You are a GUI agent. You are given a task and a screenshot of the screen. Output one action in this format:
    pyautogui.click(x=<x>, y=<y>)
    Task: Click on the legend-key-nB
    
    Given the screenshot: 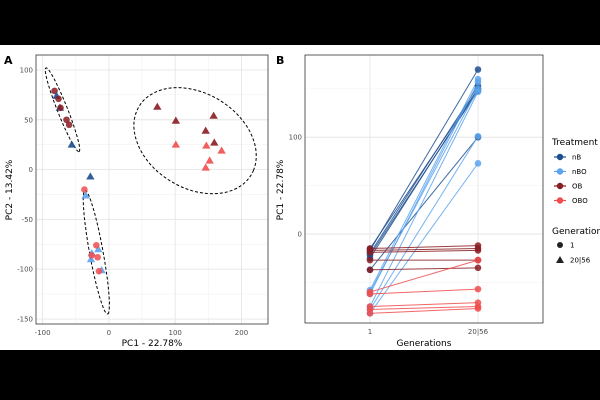 What is the action you would take?
    pyautogui.click(x=560, y=157)
    